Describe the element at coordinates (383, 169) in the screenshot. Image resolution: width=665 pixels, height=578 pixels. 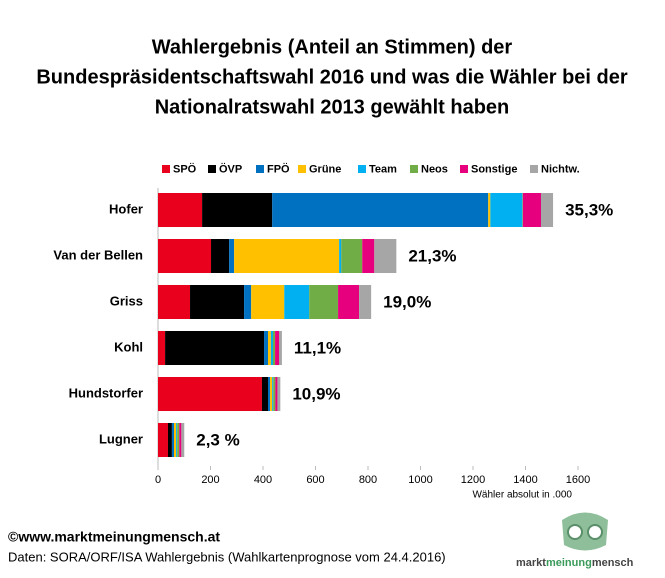
I see `legend-label: Team` at that location.